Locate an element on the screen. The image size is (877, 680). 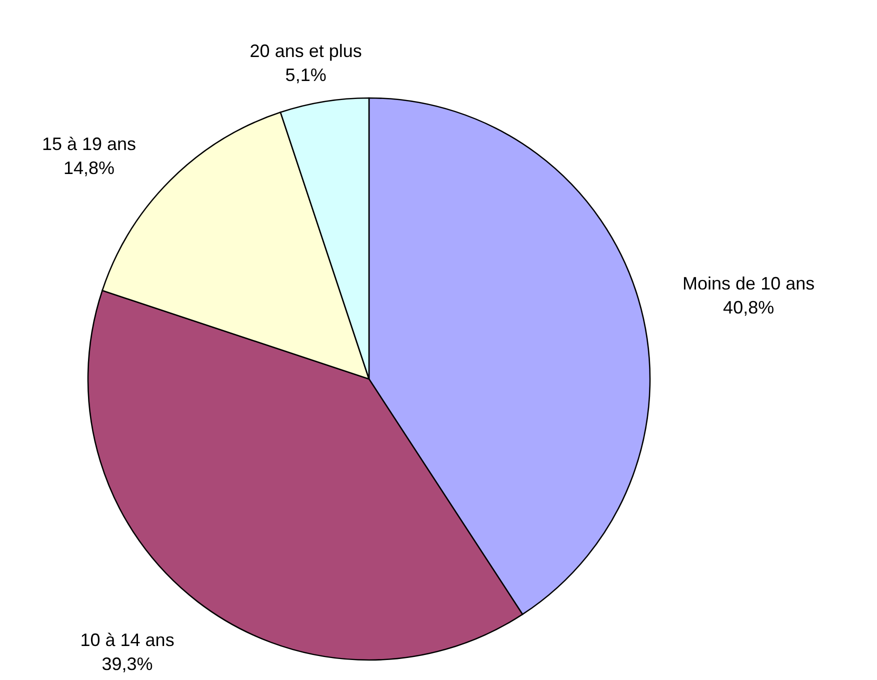
data-label: 14,8% is located at coordinates (89, 168).